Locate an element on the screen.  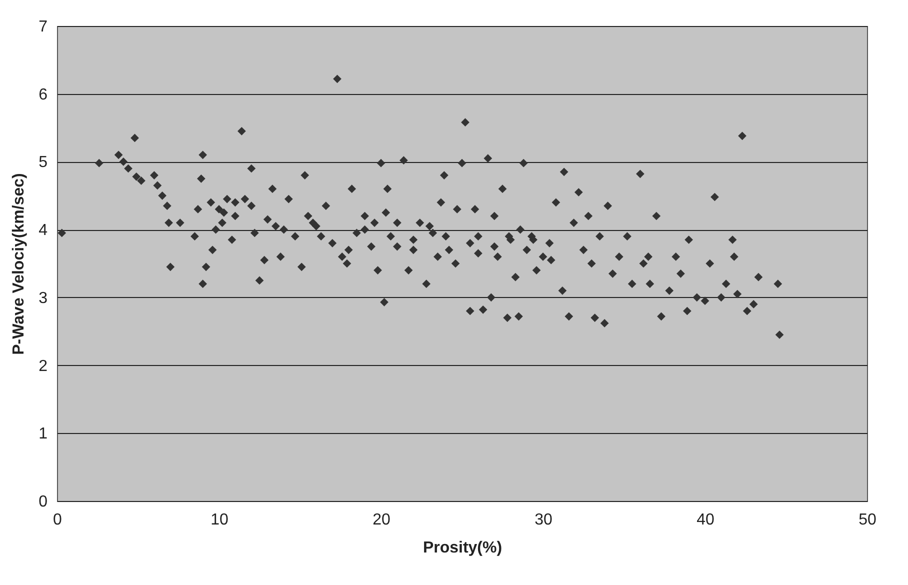
y-tick-label: 0 is located at coordinates (43, 502).